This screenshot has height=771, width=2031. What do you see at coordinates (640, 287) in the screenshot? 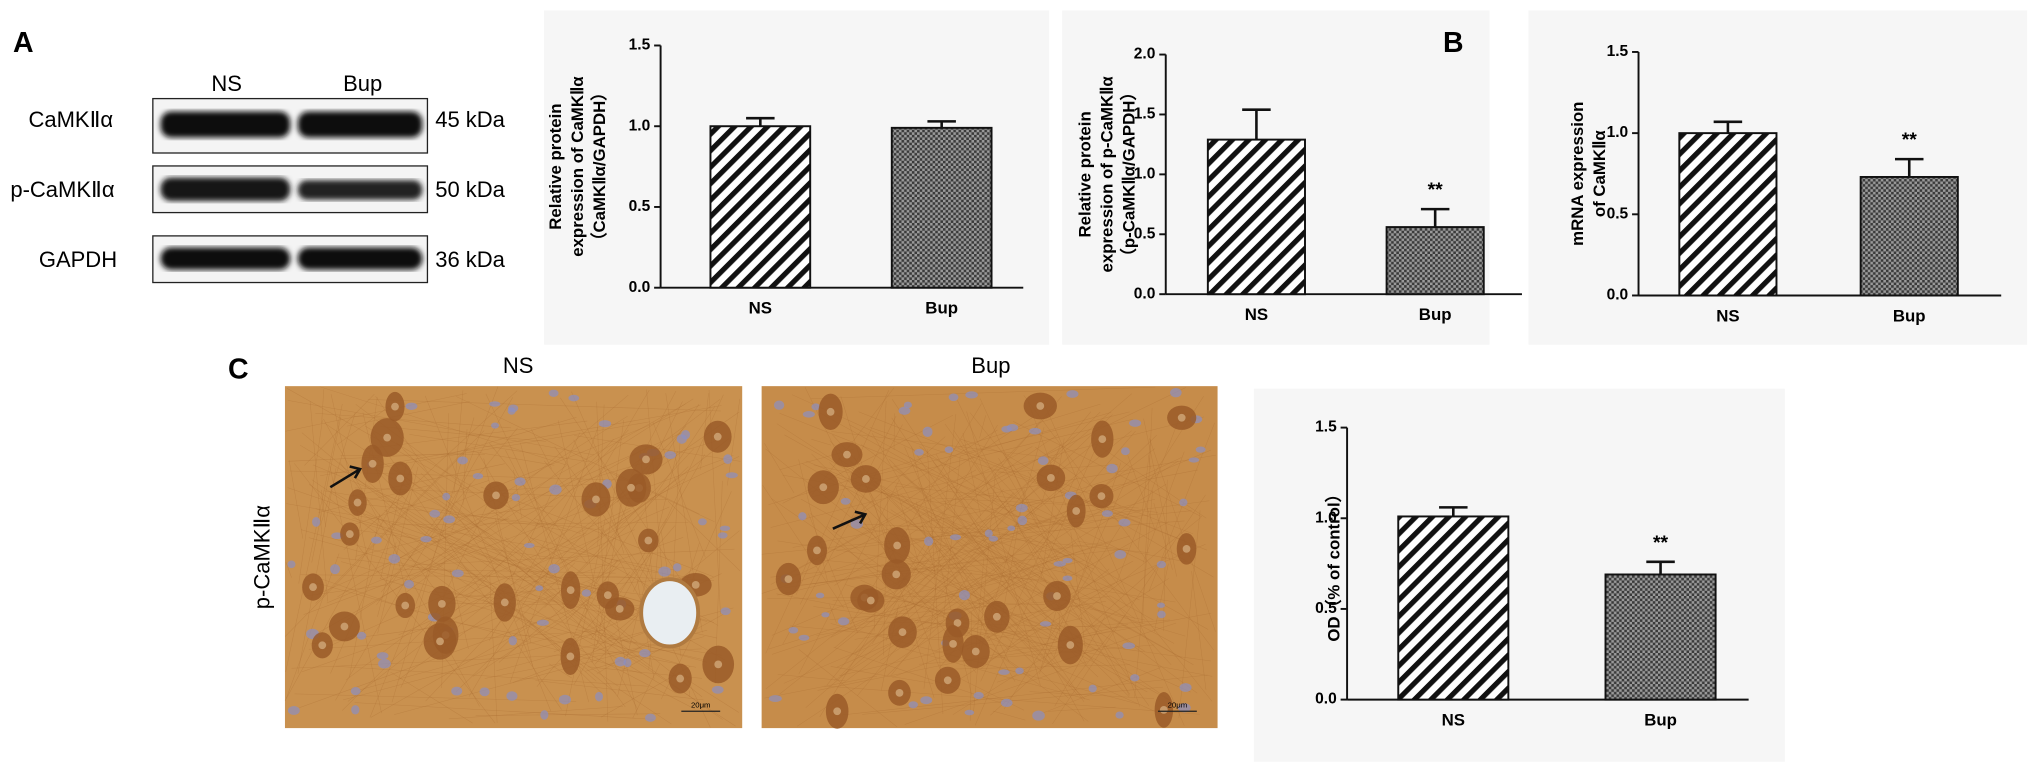
I see `y-tick-label: 0.0` at bounding box center [640, 287].